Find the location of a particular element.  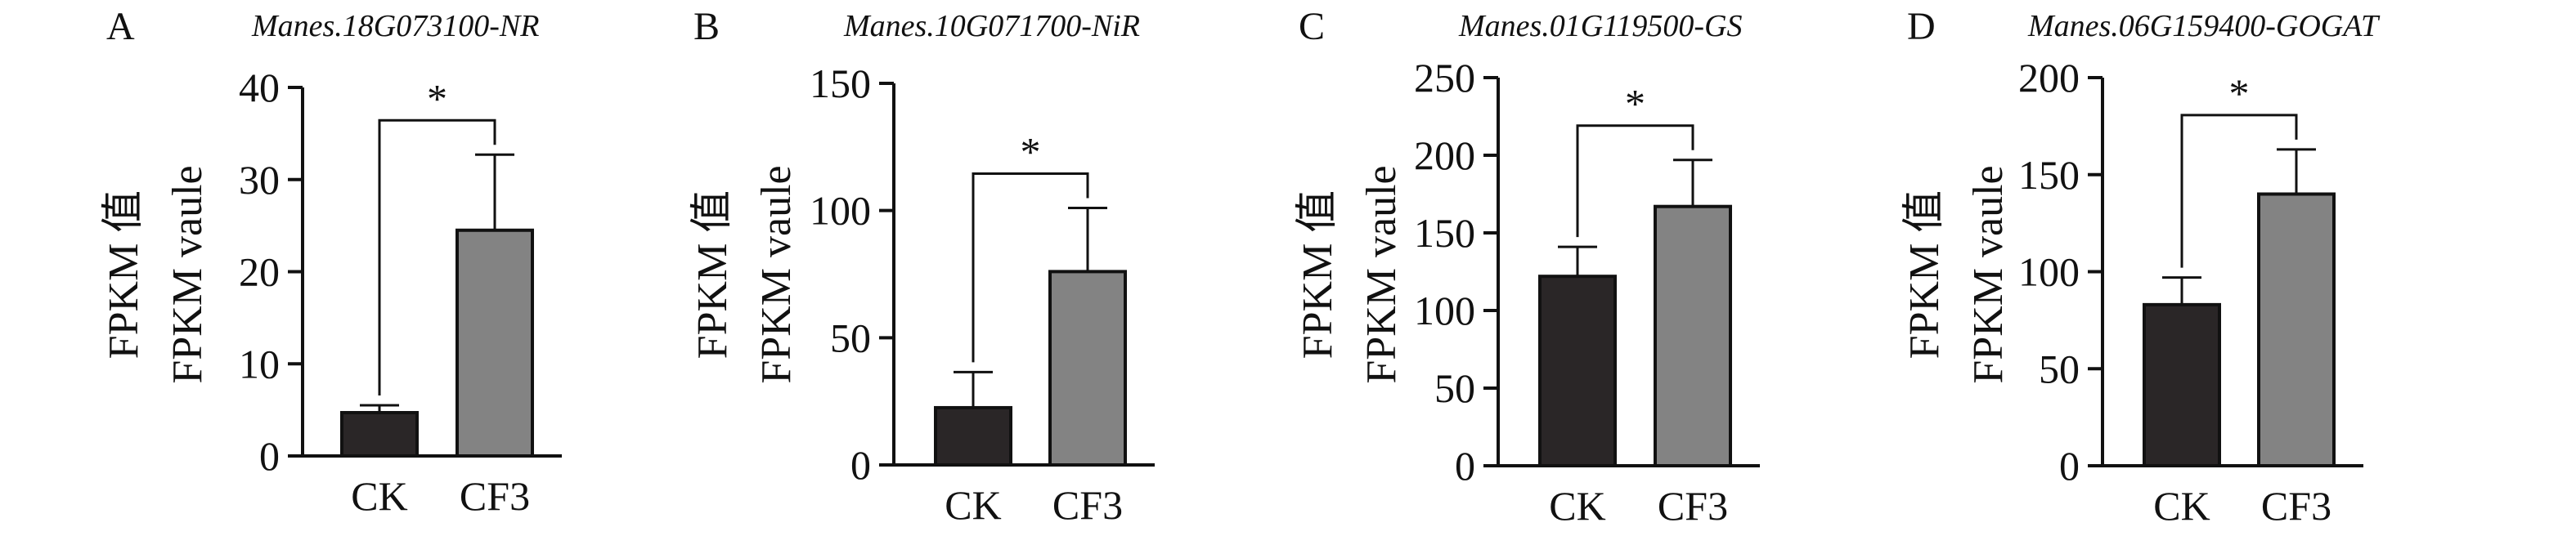

y-tick-label: 250 is located at coordinates (1445, 78).